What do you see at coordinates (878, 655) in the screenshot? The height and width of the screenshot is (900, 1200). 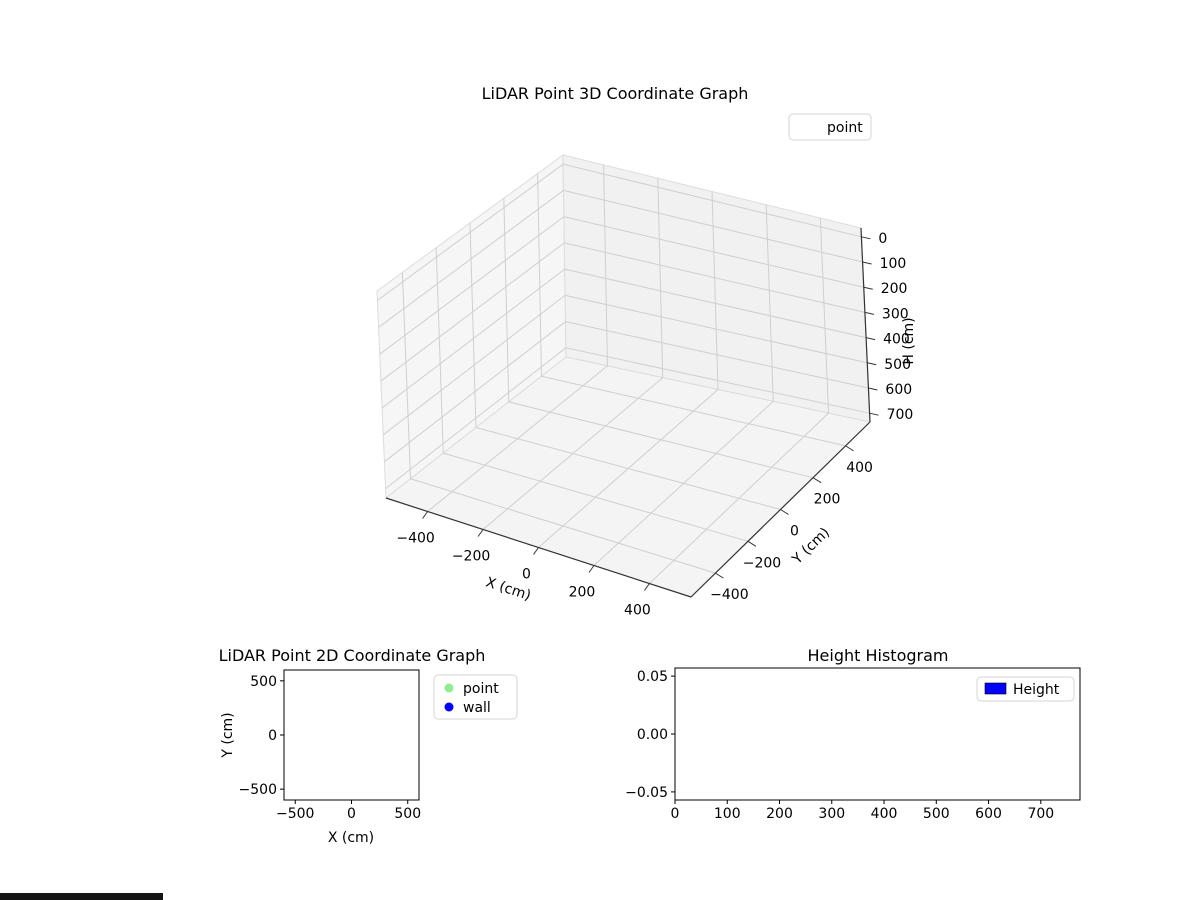 I see `histogram-title: Height Histogram` at bounding box center [878, 655].